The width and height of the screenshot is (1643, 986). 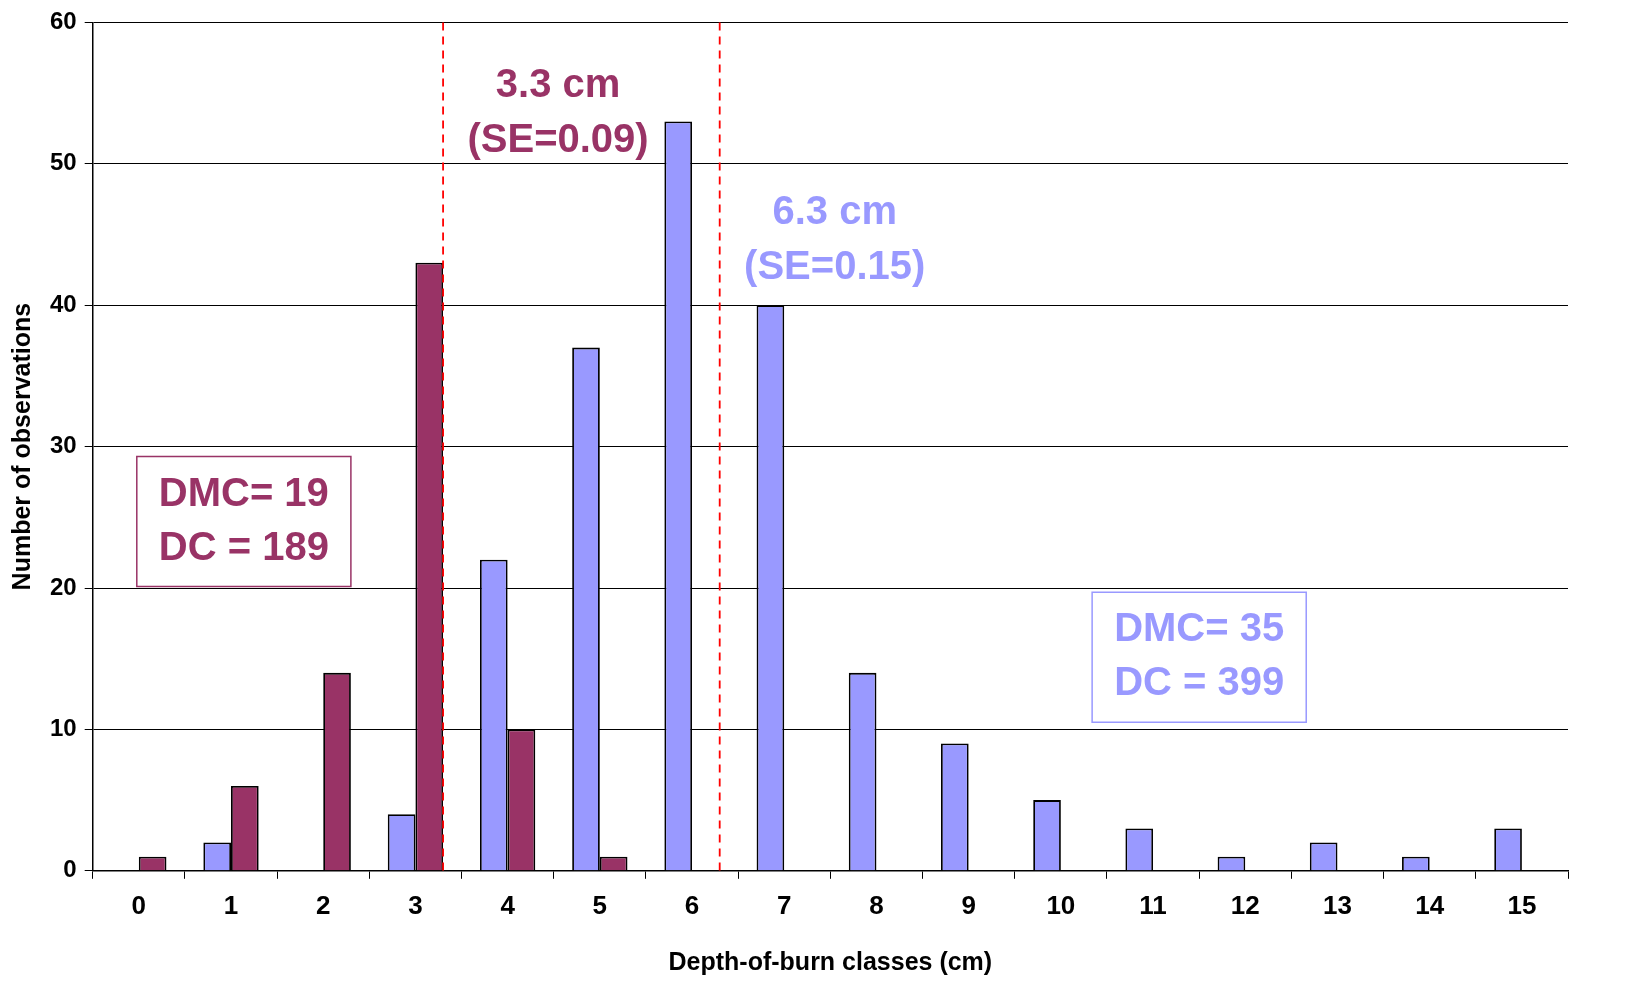 I want to click on x-tick-label: 9, so click(x=968, y=904).